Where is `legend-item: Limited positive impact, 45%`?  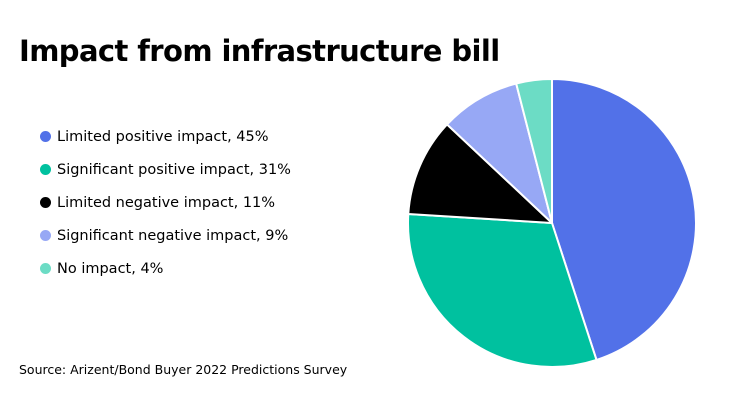 legend-item: Limited positive impact, 45% is located at coordinates (165, 136).